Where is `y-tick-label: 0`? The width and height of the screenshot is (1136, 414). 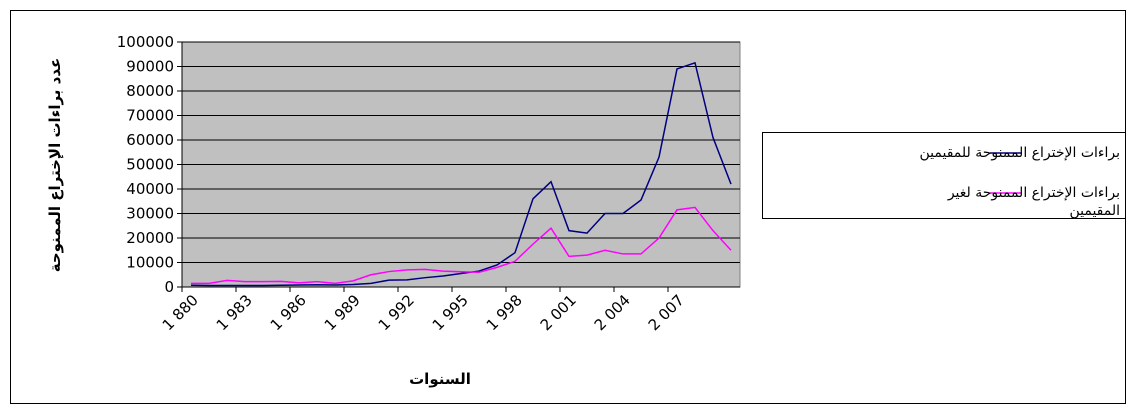
y-tick-label: 0 is located at coordinates (169, 287).